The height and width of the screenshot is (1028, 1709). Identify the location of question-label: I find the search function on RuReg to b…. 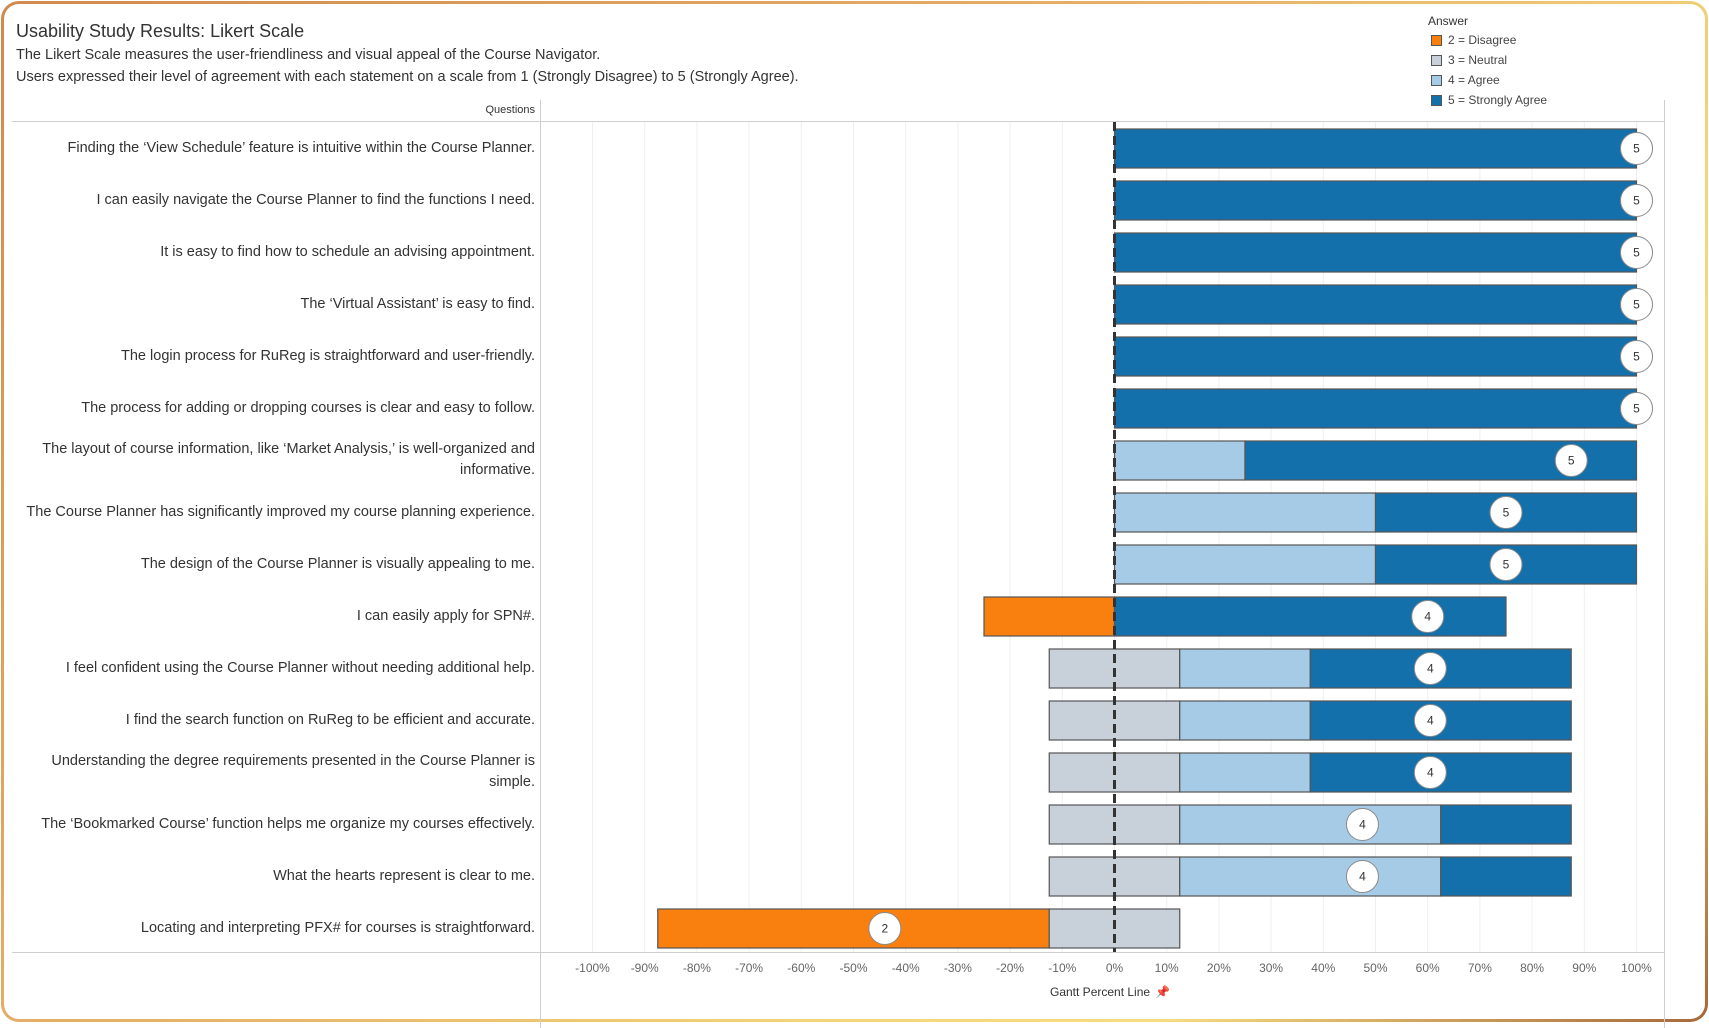
(330, 719).